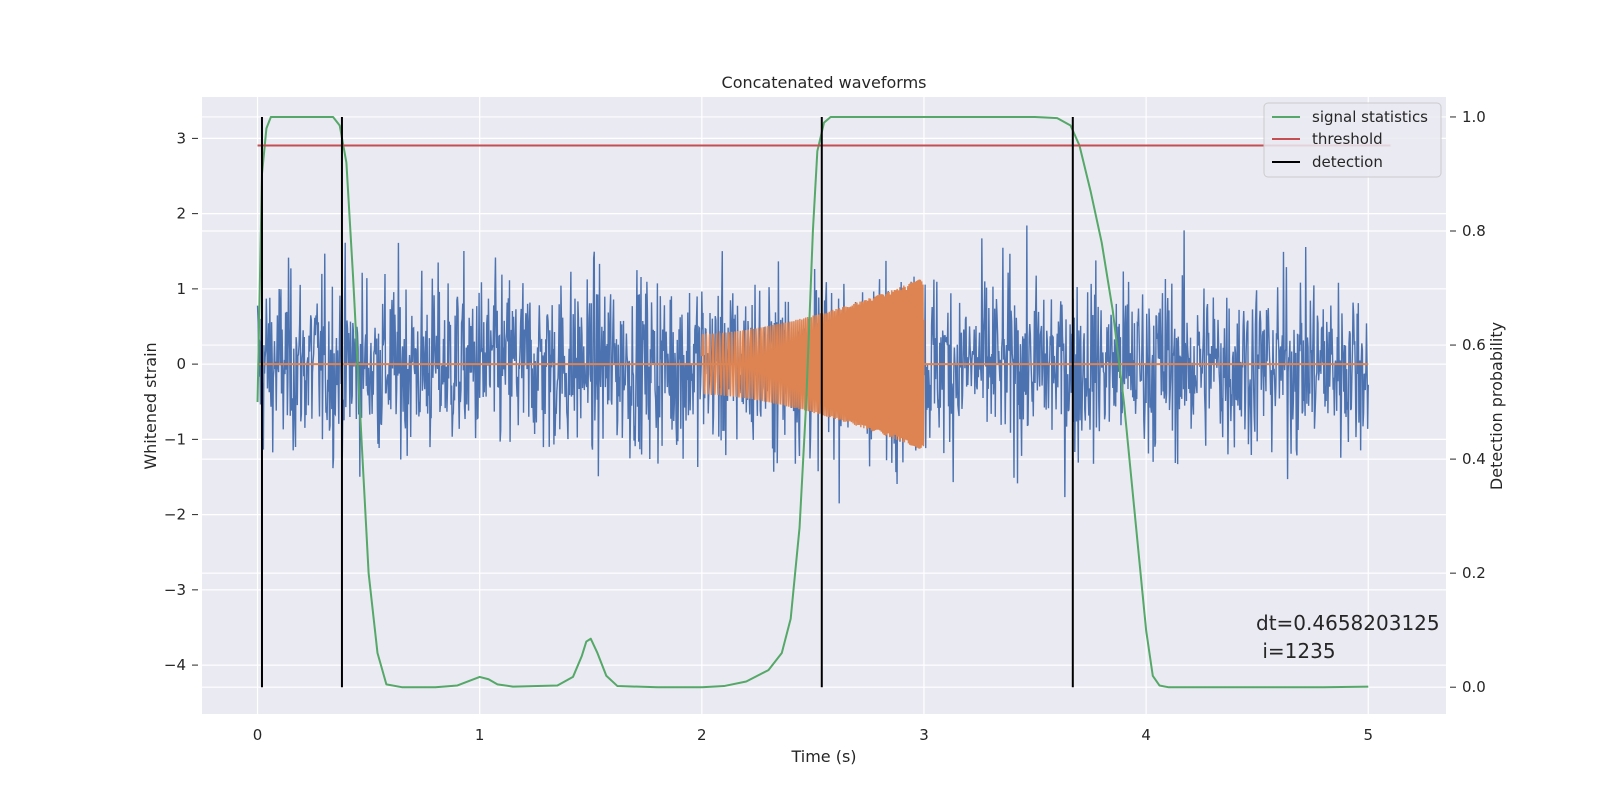 Image resolution: width=1600 pixels, height=800 pixels. I want to click on y-tick-label: −3, so click(175, 590).